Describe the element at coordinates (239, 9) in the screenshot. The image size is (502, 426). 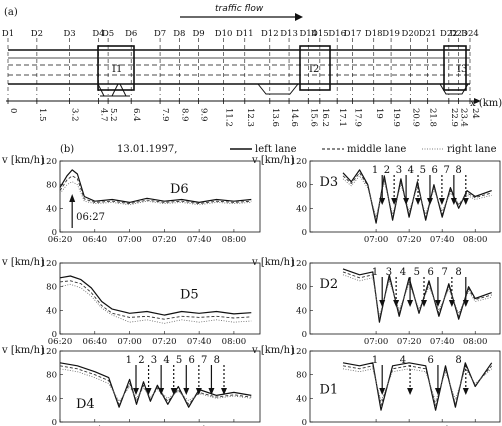
I see `traffic-flow-label: traffic flow` at that location.